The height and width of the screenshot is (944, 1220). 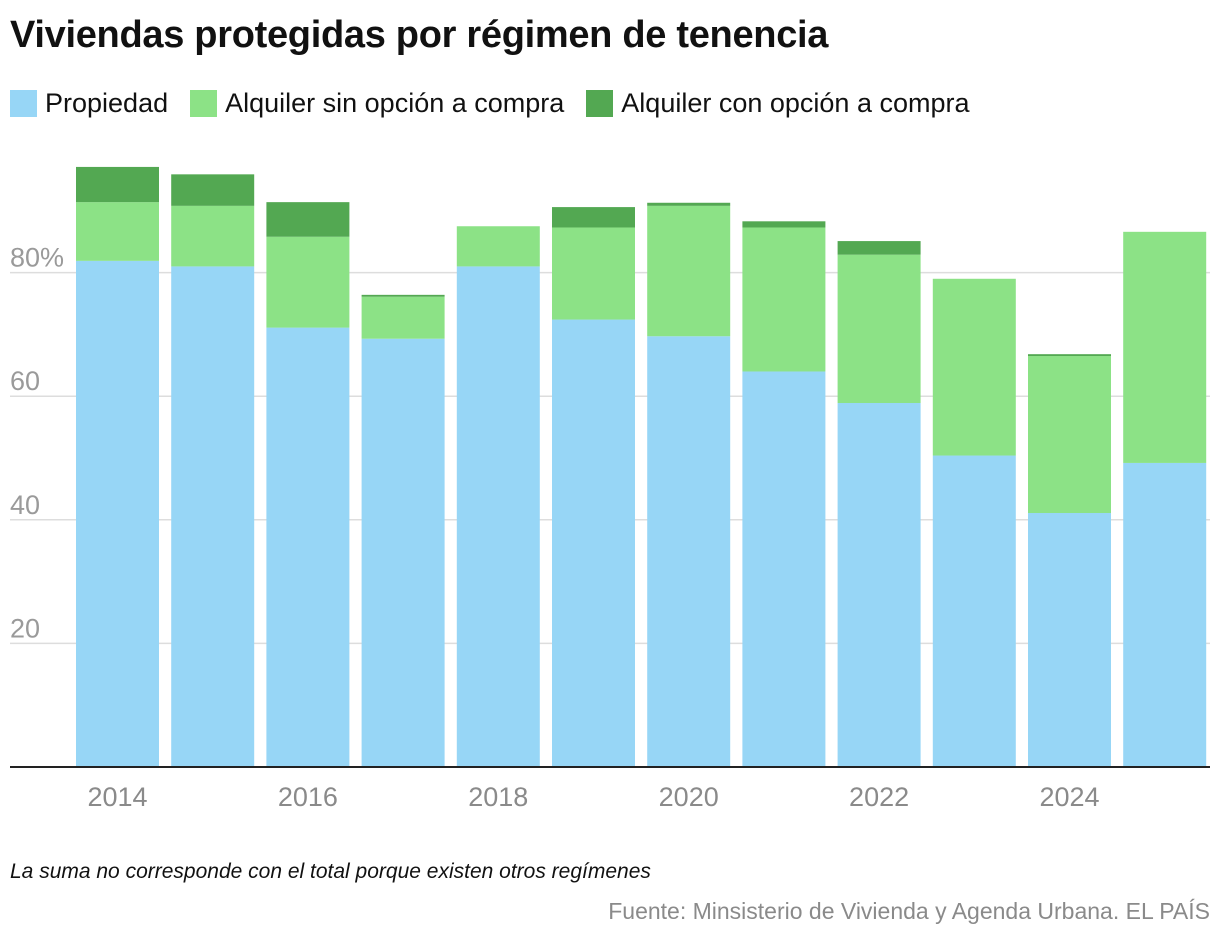 What do you see at coordinates (107, 103) in the screenshot?
I see `legend-label-propiedad: Propiedad` at bounding box center [107, 103].